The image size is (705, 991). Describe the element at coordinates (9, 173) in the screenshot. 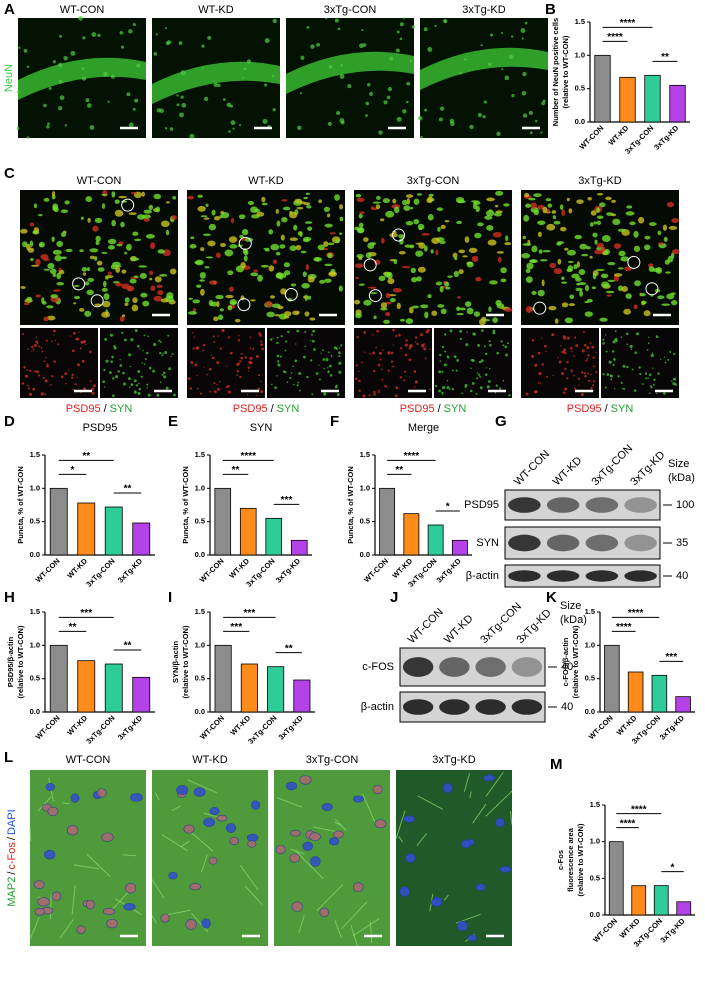

I see `panel-letter: C` at that location.